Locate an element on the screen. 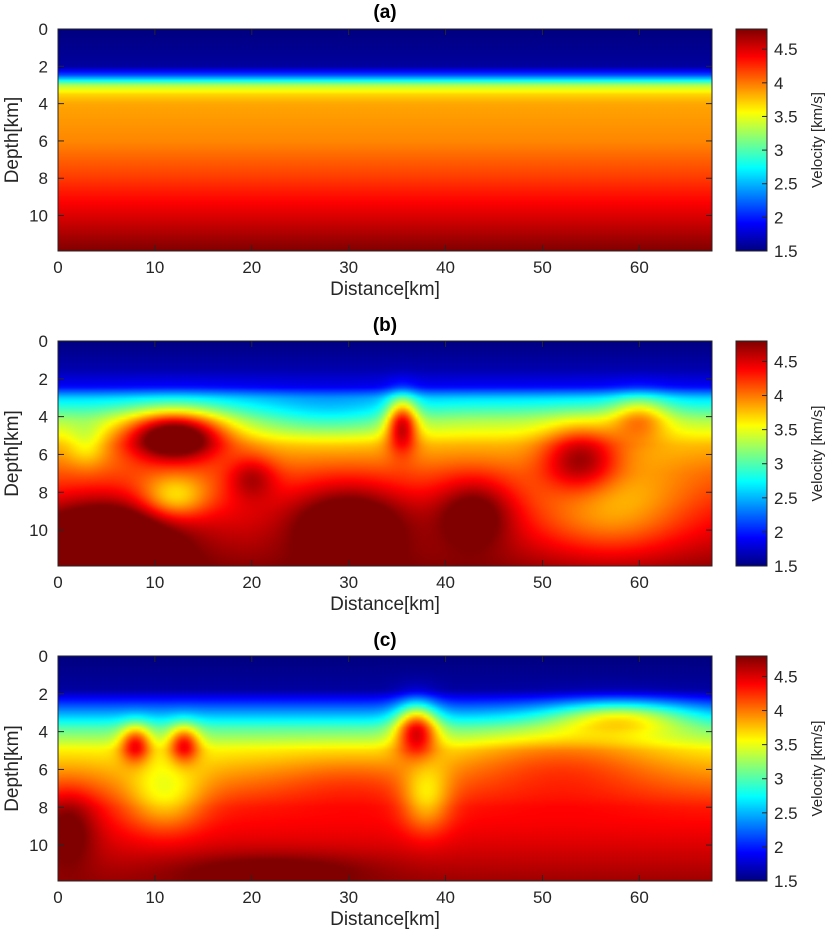 This screenshot has width=830, height=935. panel-title: (a) is located at coordinates (384, 12).